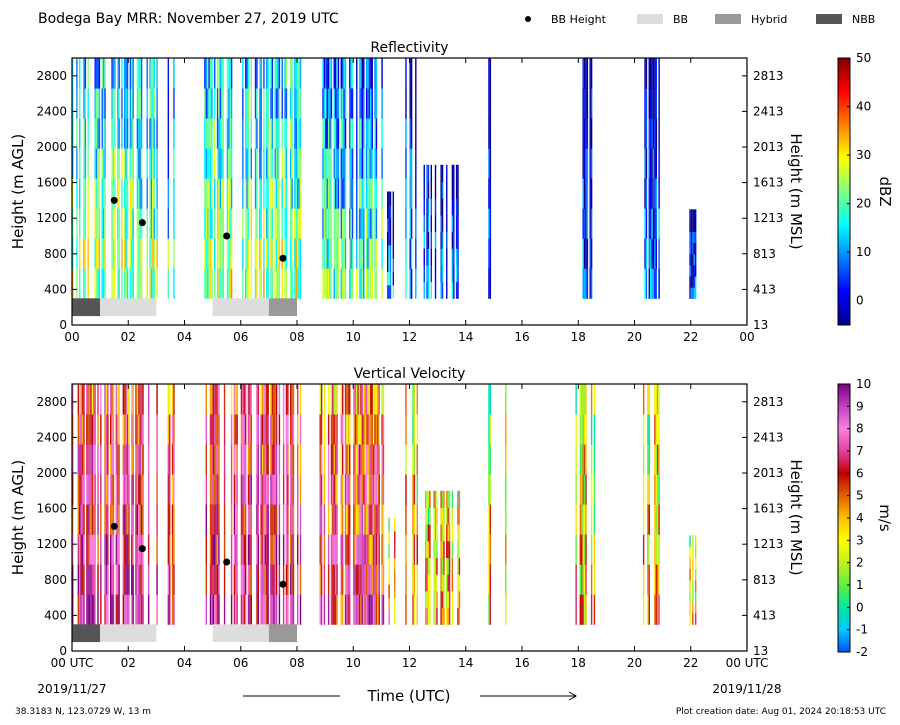 This screenshot has height=725, width=900. I want to click on x-tick-label: 02, so click(128, 337).